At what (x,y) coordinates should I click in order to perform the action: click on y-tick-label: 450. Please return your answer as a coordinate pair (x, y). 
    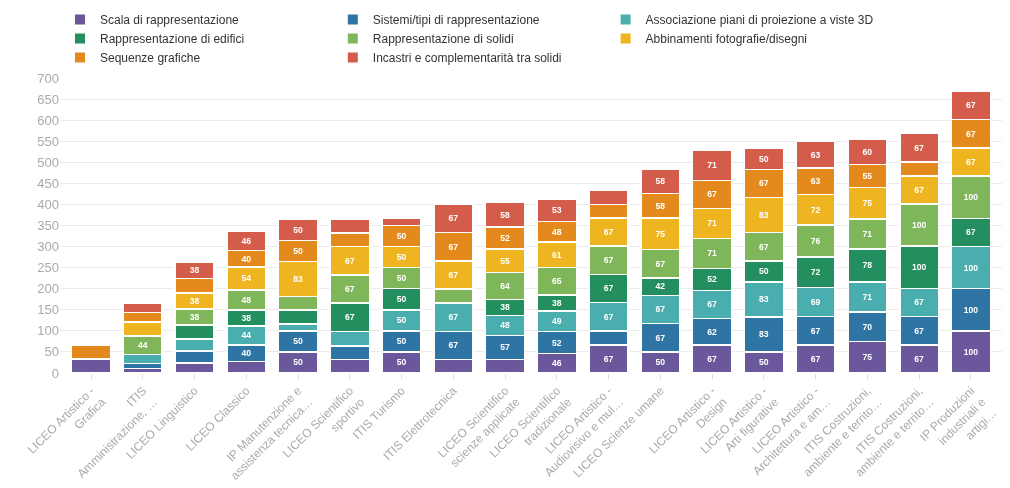
    Looking at the image, I should click on (48, 183).